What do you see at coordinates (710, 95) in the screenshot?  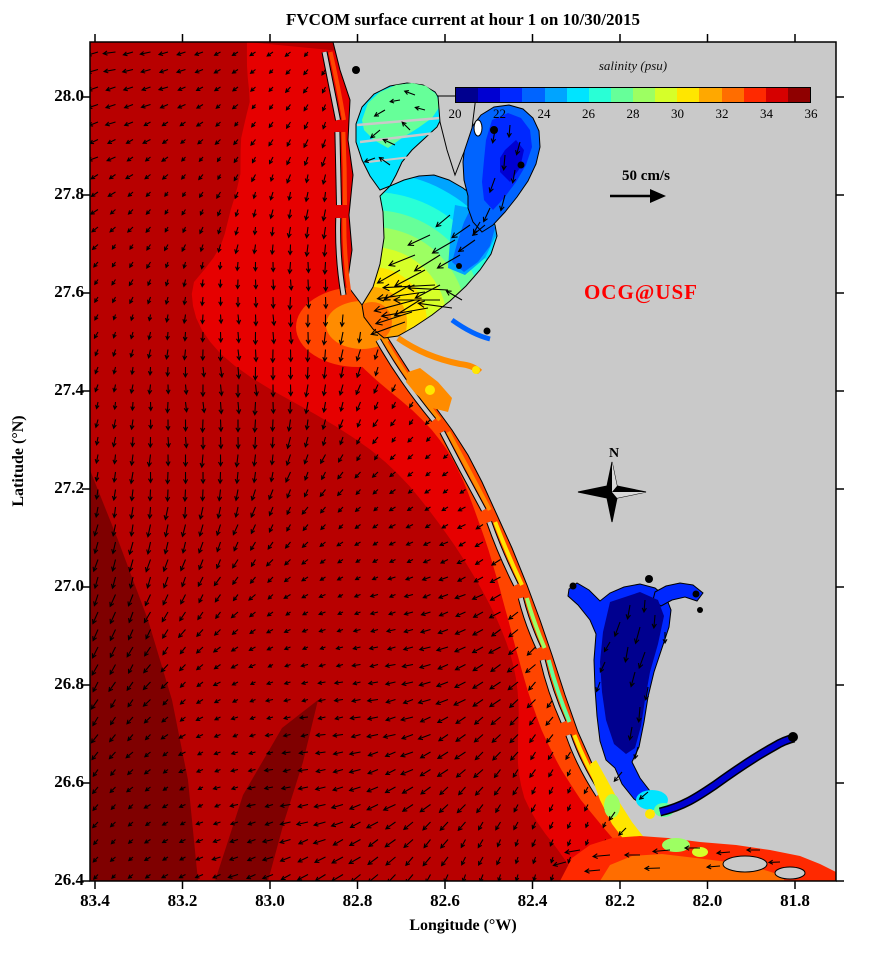 I see `colorbar-segment` at bounding box center [710, 95].